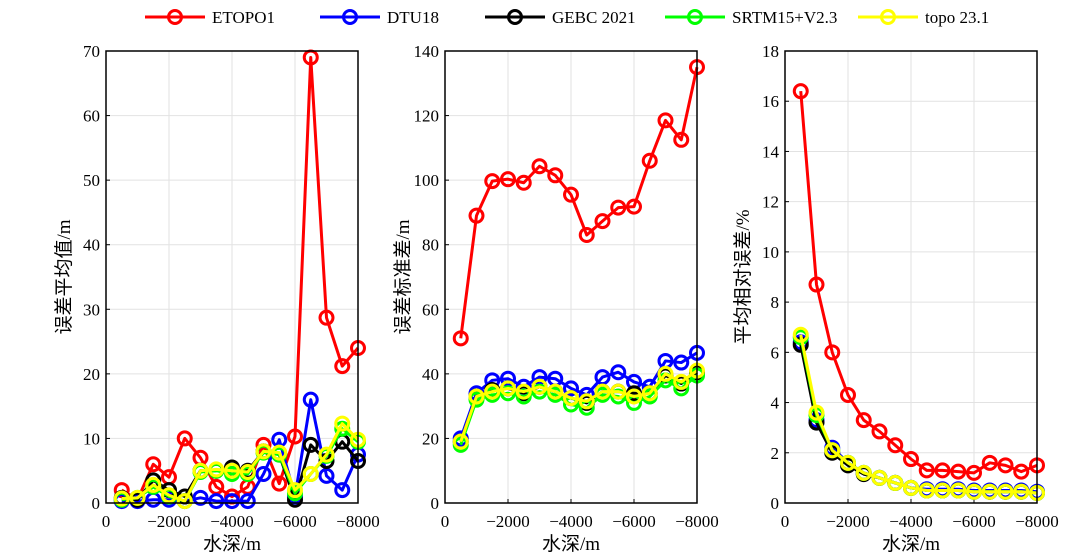 This screenshot has width=1076, height=555. What do you see at coordinates (427, 116) in the screenshot?
I see `y-tick-label: 120` at bounding box center [427, 116].